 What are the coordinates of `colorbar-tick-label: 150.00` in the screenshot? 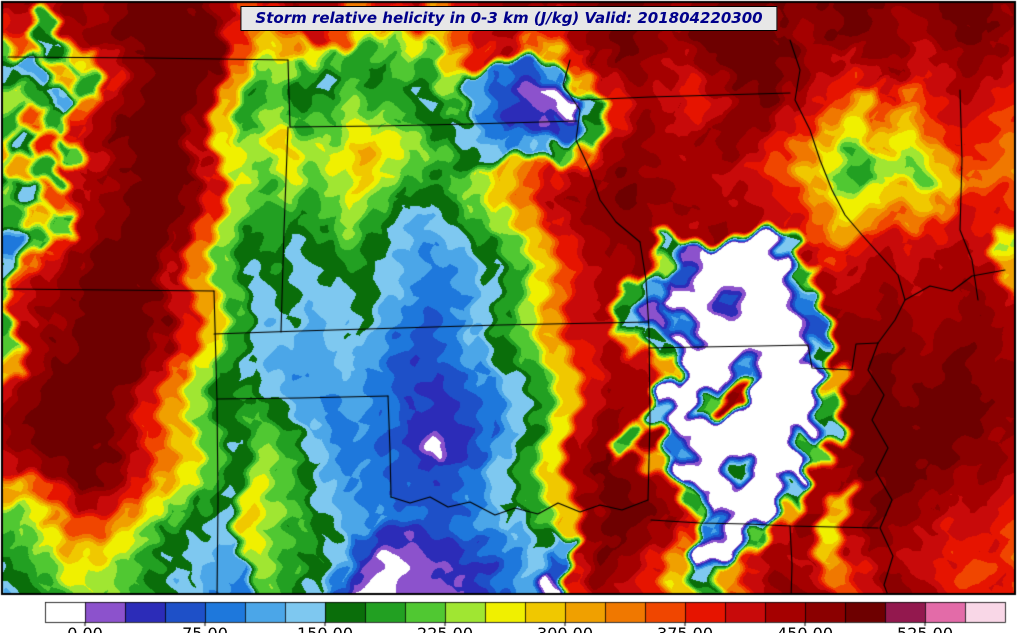 It's located at (325, 628).